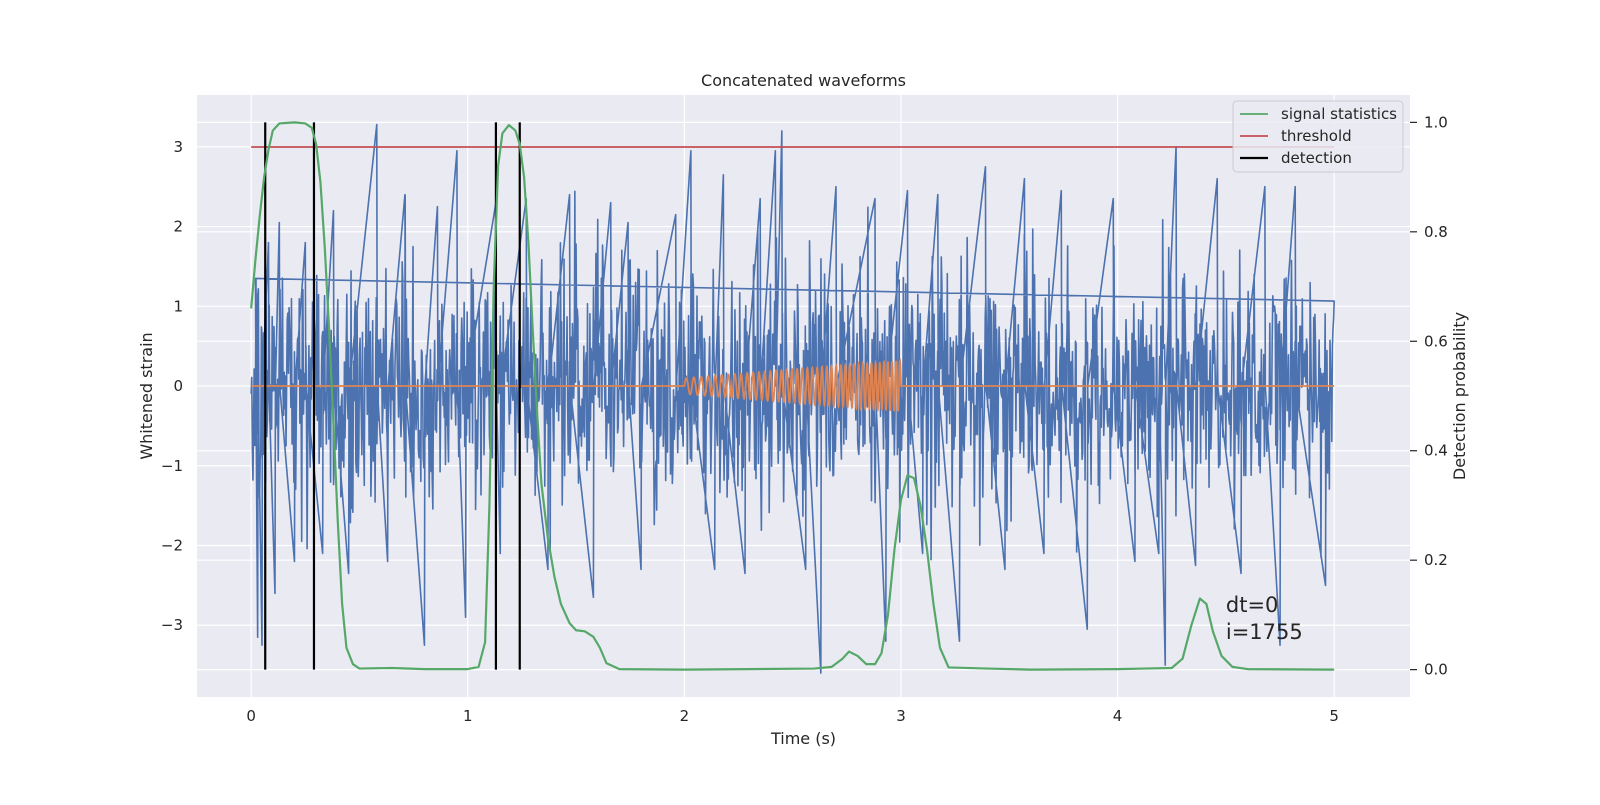 The height and width of the screenshot is (805, 1600). Describe the element at coordinates (178, 147) in the screenshot. I see `y-tick-label-6: 3` at that location.